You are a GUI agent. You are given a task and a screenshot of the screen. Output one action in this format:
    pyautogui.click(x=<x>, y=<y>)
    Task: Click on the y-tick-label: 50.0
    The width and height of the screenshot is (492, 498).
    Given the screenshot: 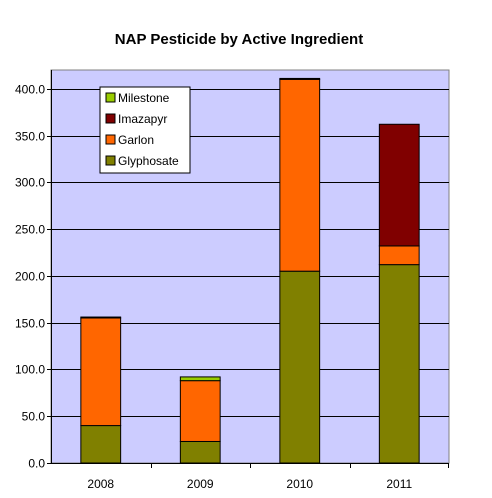 What is the action you would take?
    pyautogui.click(x=34, y=417)
    